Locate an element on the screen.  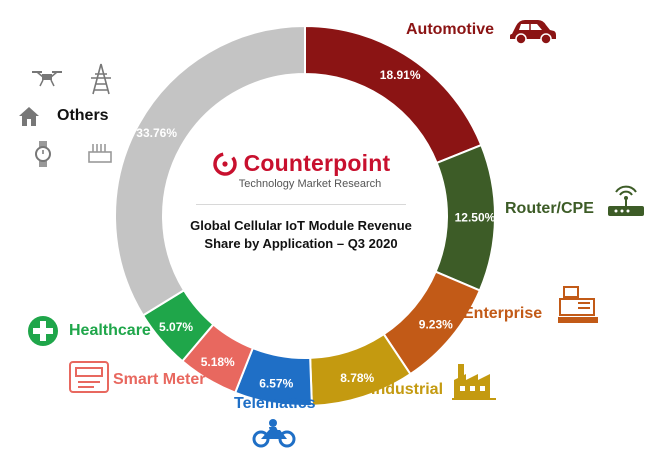
category-label-healthcare: Healthcare is located at coordinates (110, 330).